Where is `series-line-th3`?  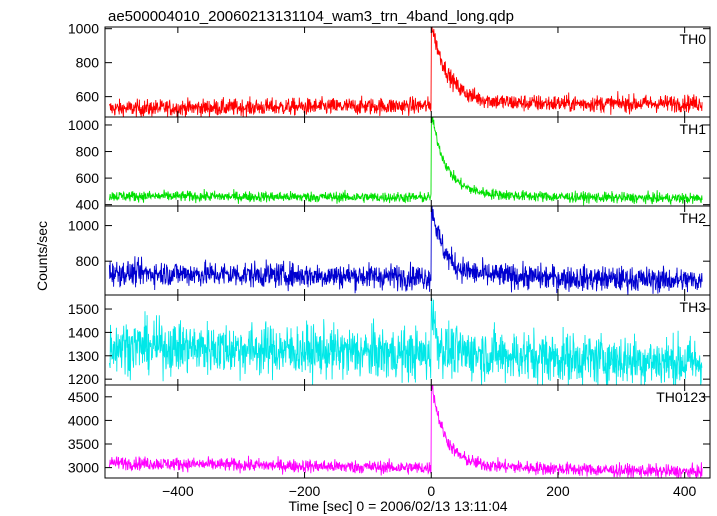
series-line-th3 is located at coordinates (405, 341).